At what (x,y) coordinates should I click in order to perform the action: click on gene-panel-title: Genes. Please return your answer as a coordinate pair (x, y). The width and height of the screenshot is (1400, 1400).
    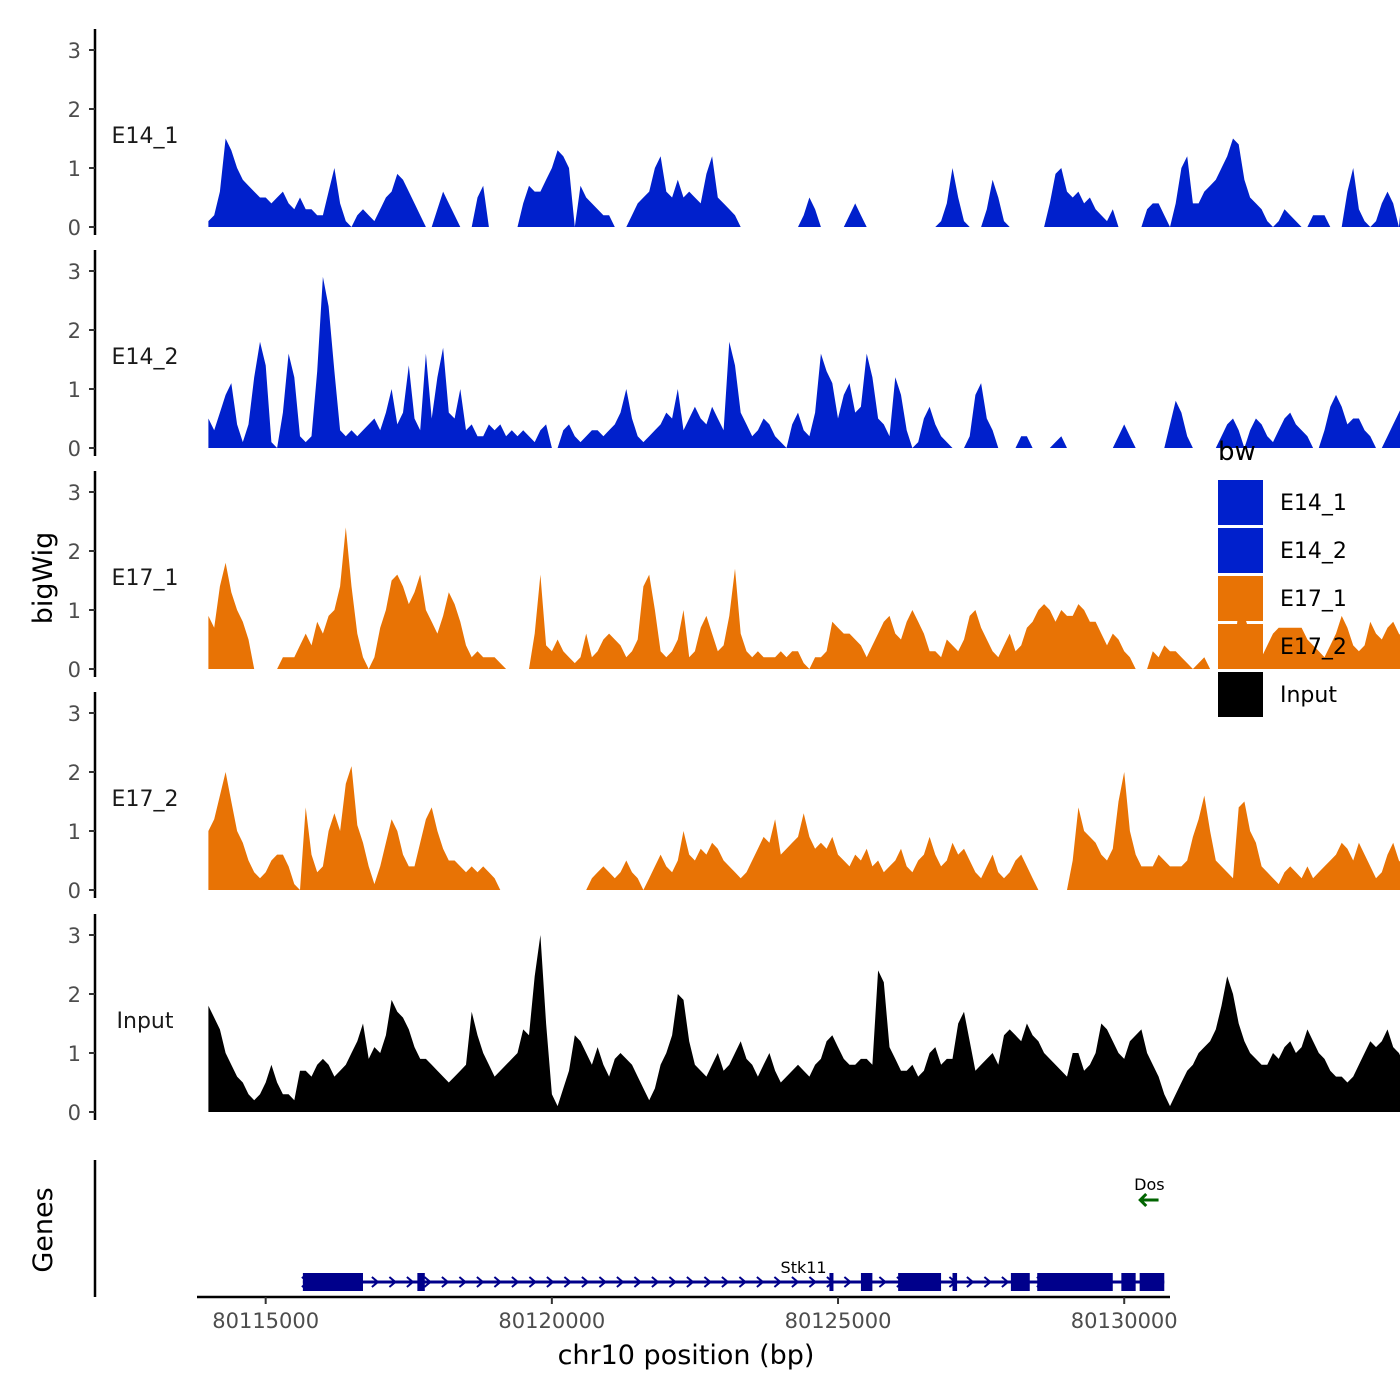
    Looking at the image, I should click on (43, 1229).